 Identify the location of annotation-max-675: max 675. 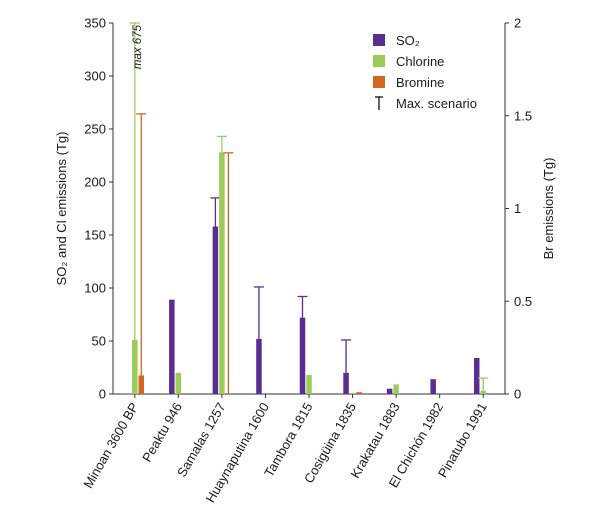
(138, 46).